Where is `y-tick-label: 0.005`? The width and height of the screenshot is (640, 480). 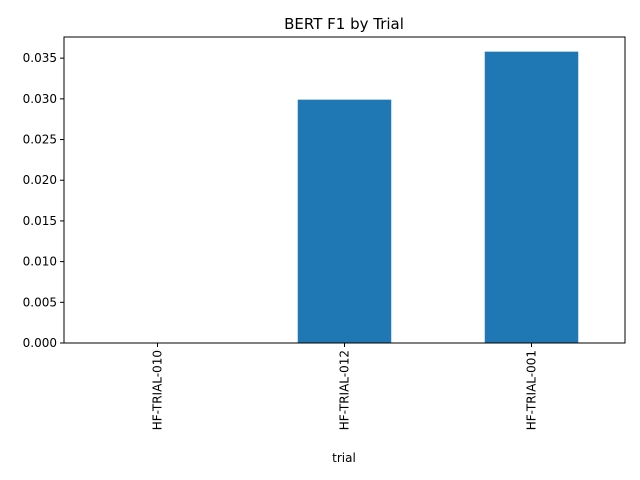 y-tick-label: 0.005 is located at coordinates (40, 302).